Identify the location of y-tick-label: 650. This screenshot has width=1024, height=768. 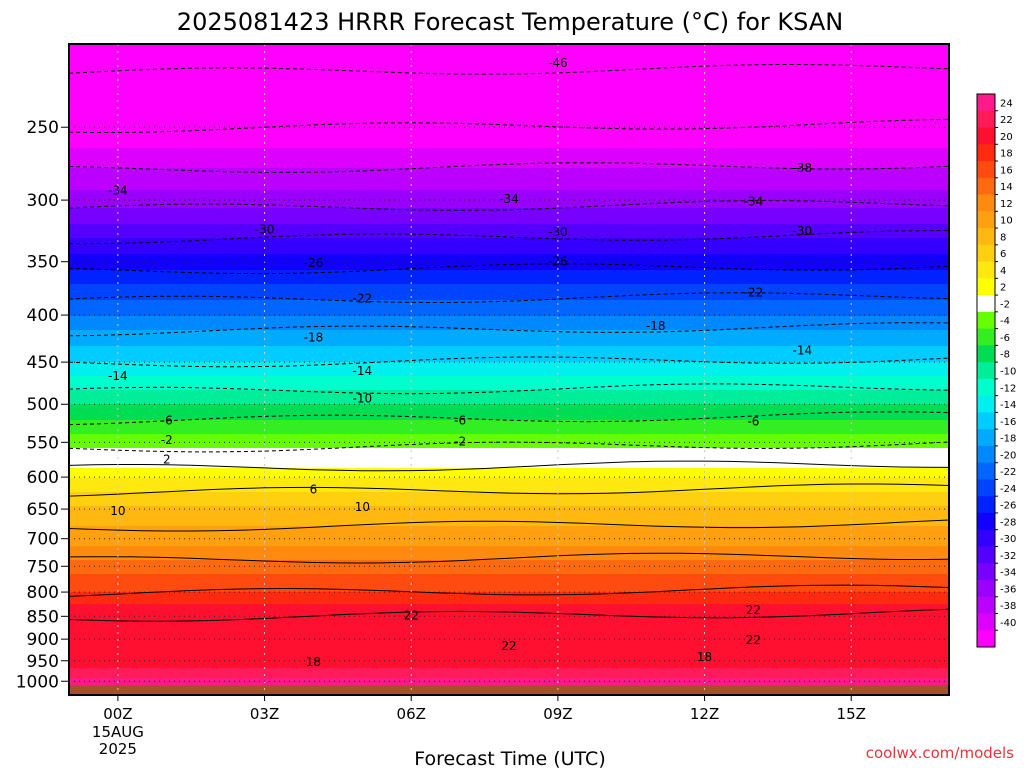
(43, 510).